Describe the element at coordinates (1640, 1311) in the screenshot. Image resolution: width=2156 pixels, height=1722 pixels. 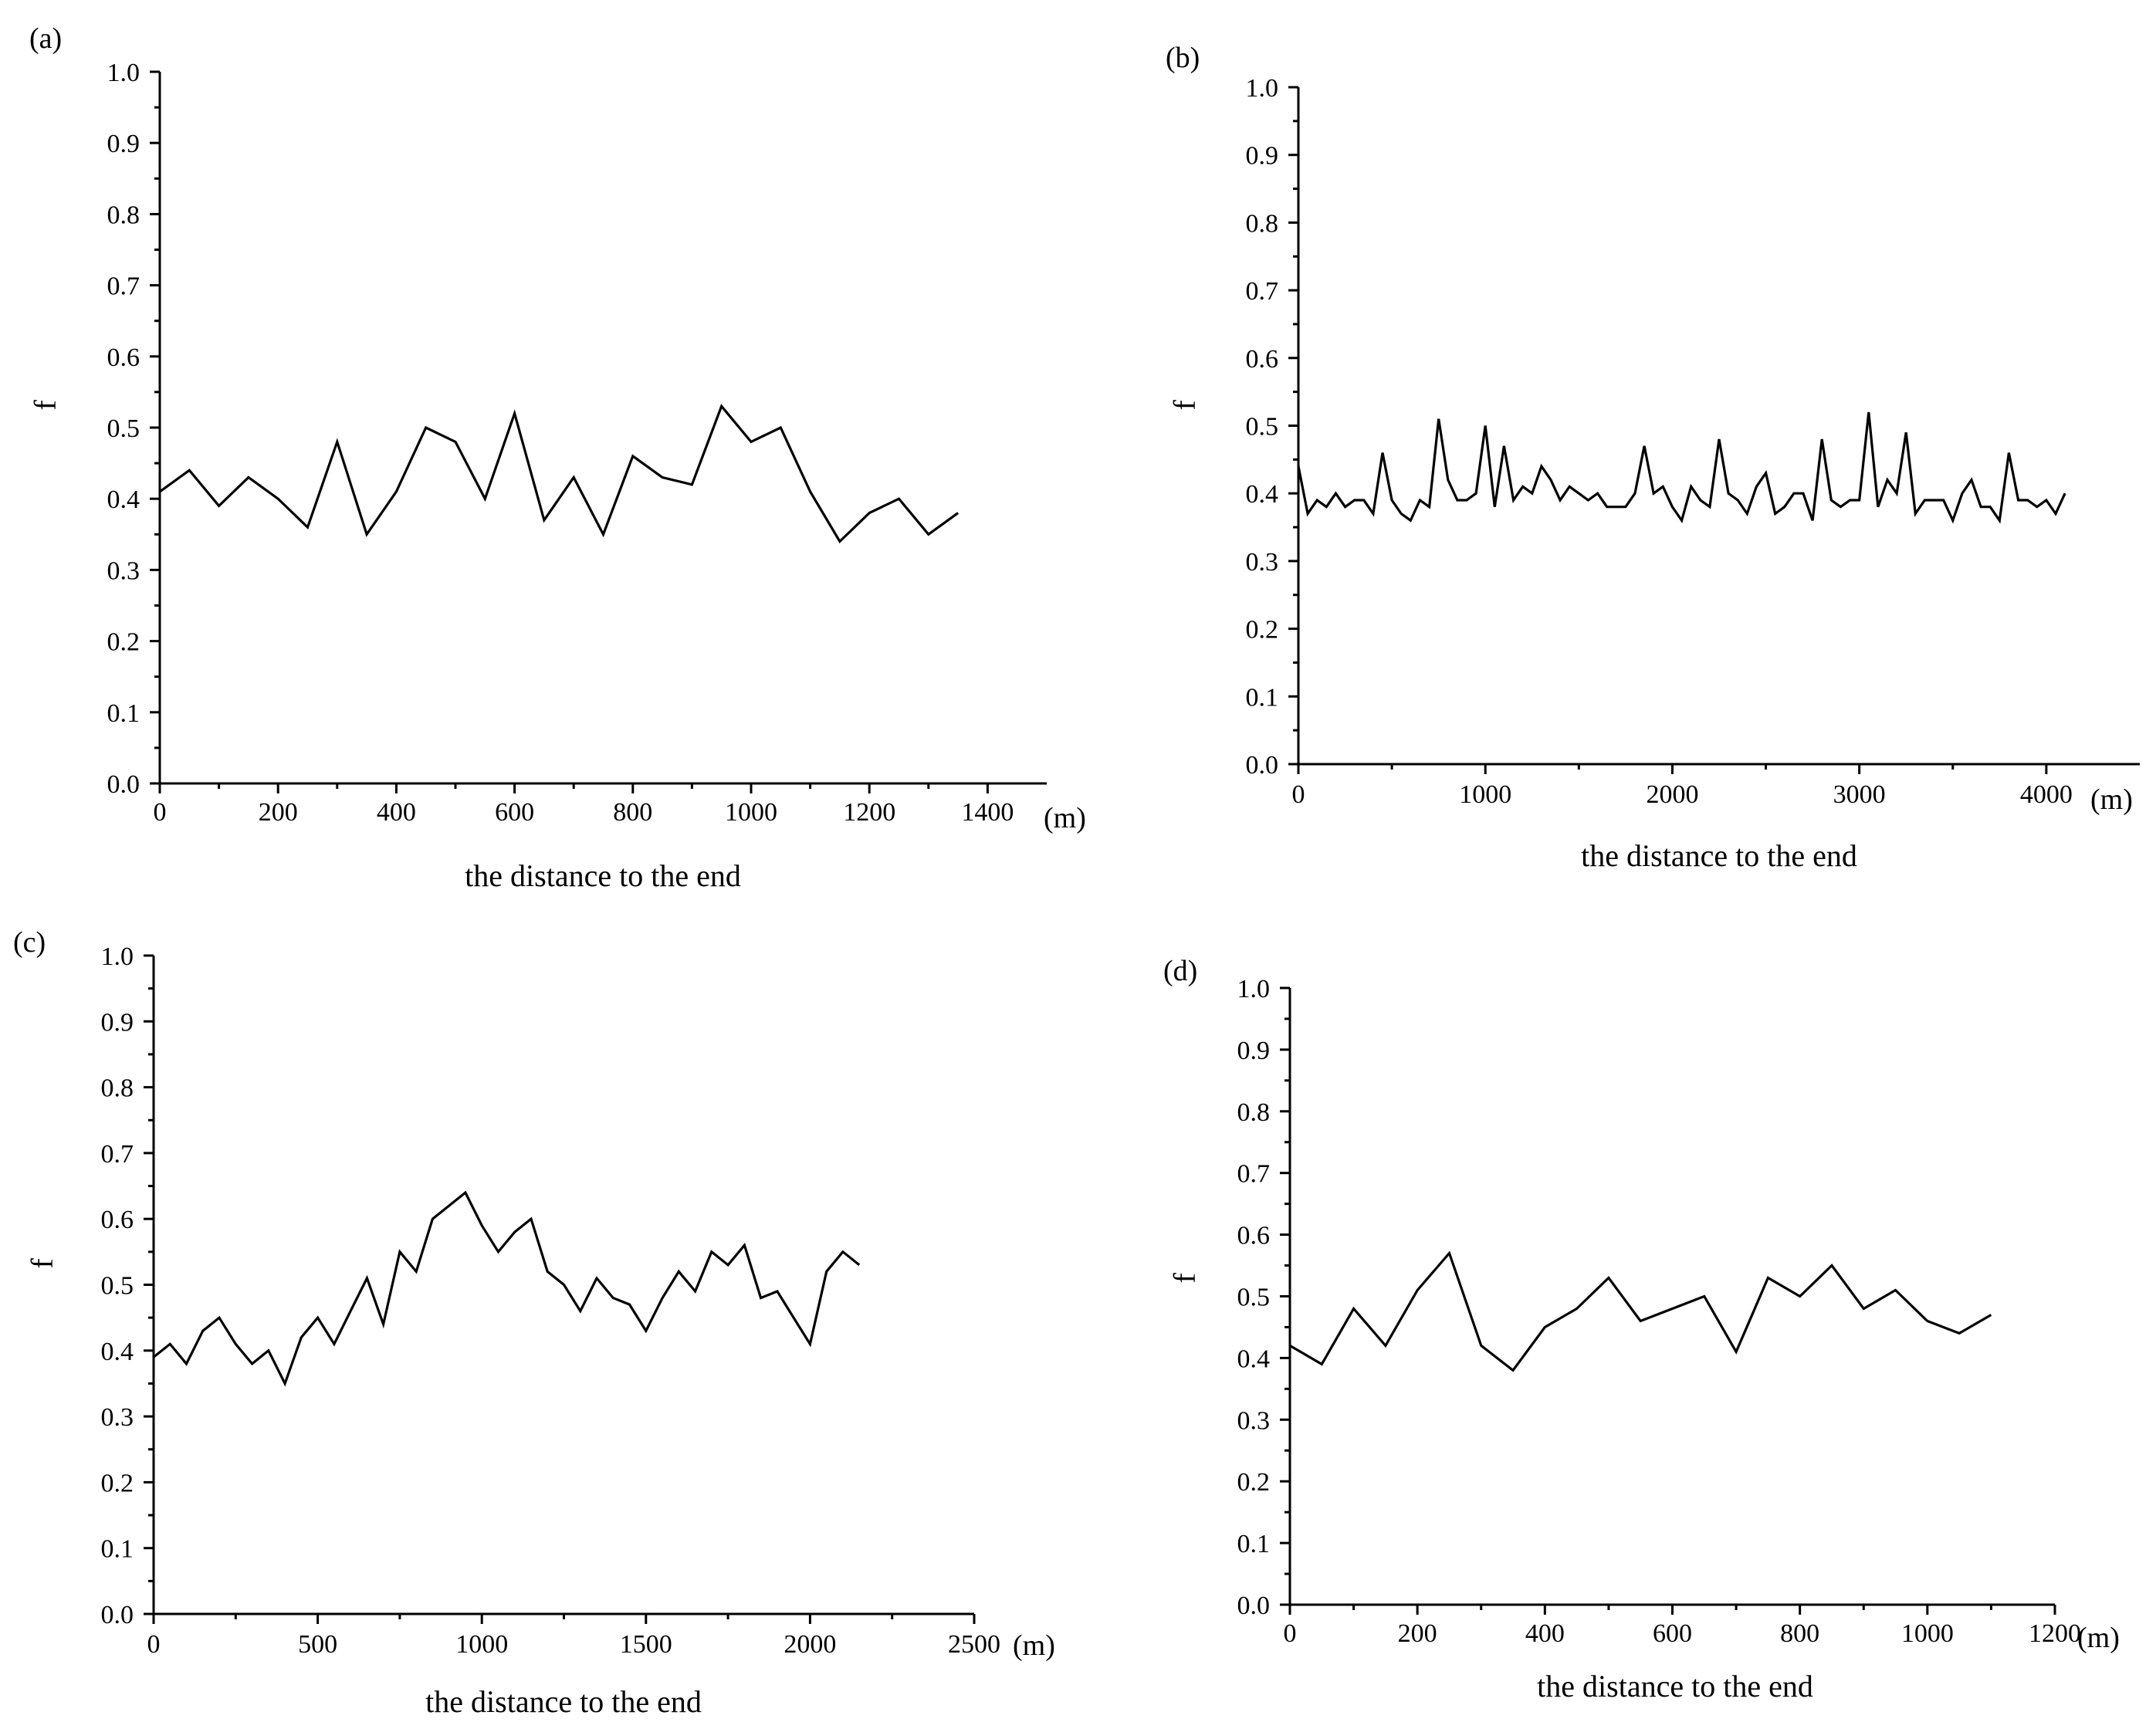
I see `series-line-d` at that location.